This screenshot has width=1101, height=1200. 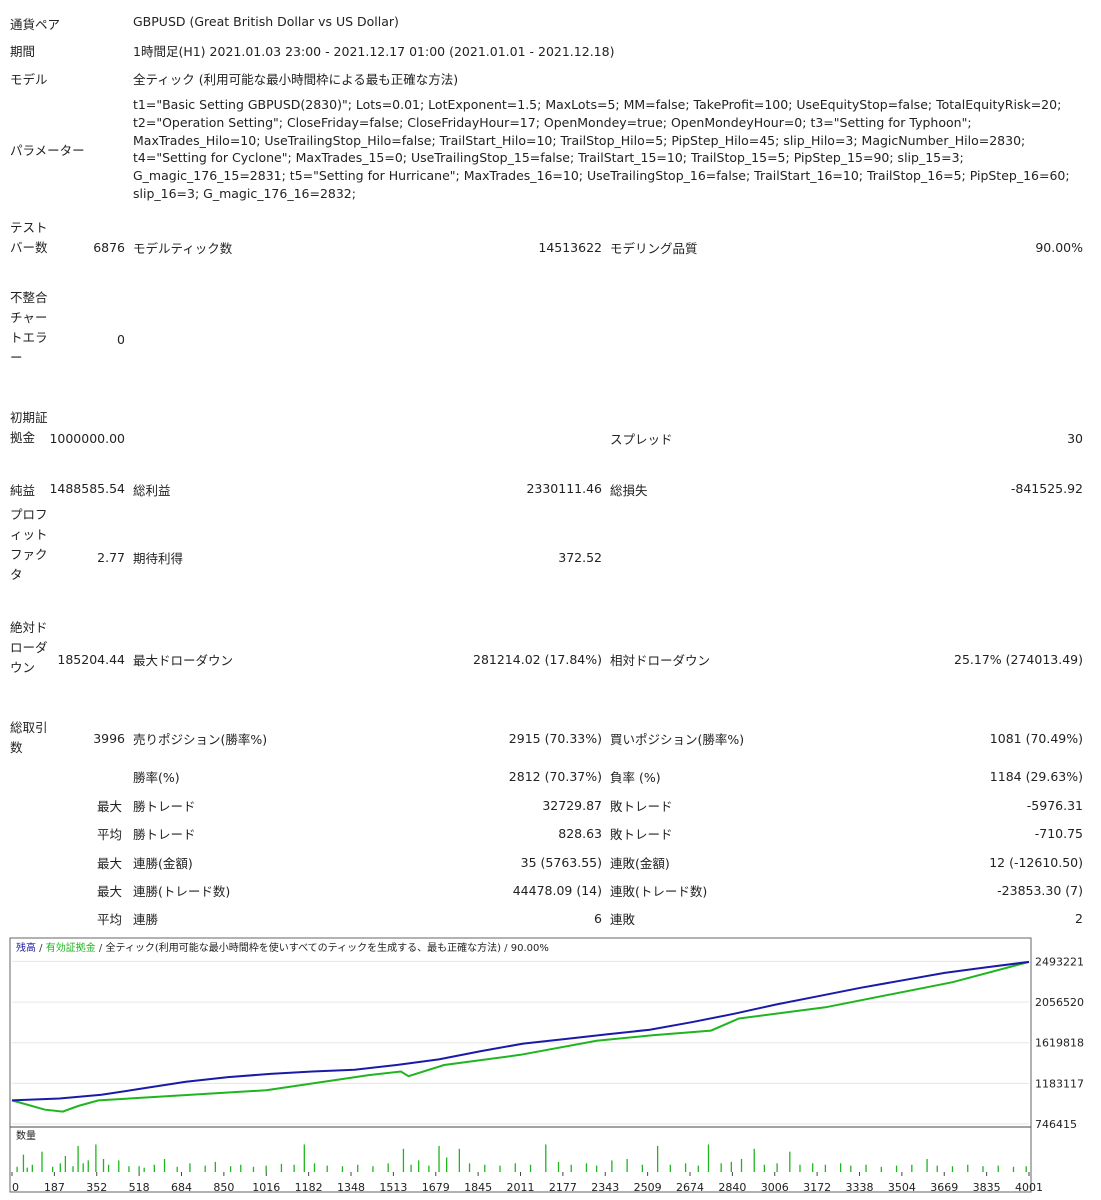 What do you see at coordinates (521, 1187) in the screenshot?
I see `x-tick-label: 2011` at bounding box center [521, 1187].